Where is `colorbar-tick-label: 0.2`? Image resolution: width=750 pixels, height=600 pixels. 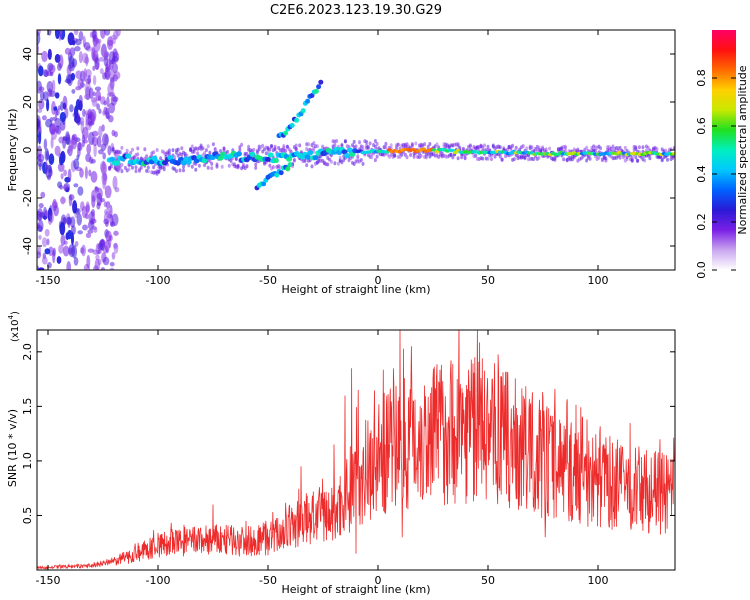
colorbar-tick-label: 0.2 is located at coordinates (701, 222).